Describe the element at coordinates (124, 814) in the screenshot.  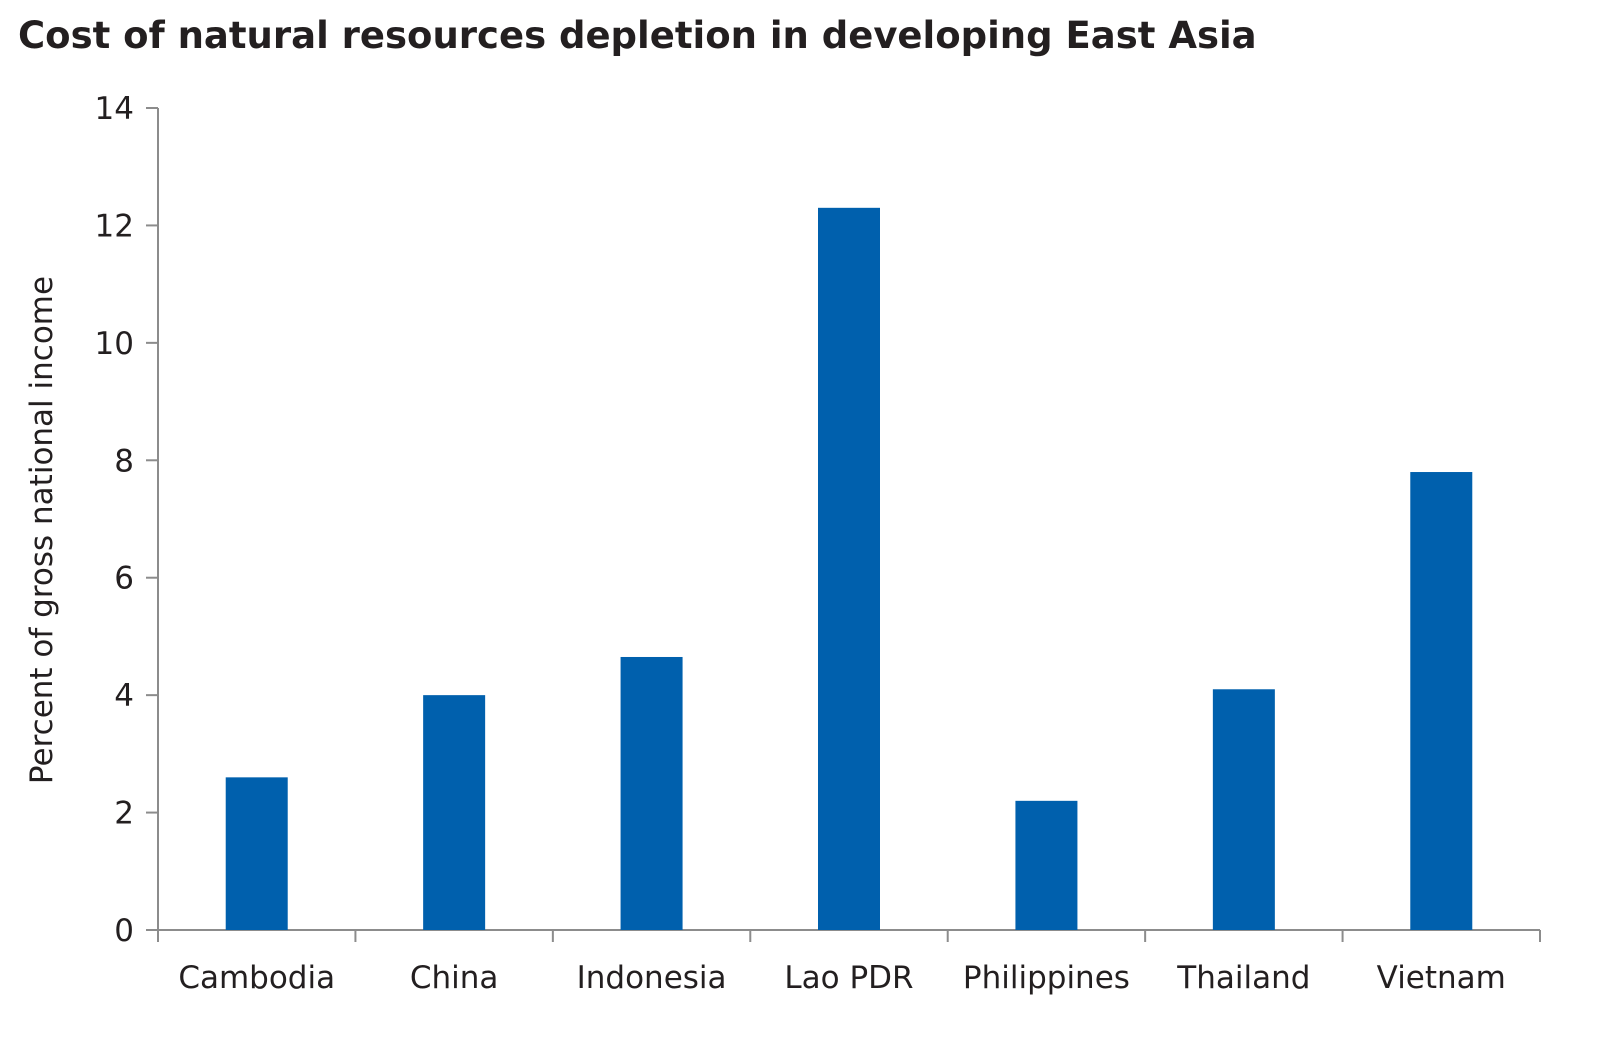
I see `y-tick-label: 2` at that location.